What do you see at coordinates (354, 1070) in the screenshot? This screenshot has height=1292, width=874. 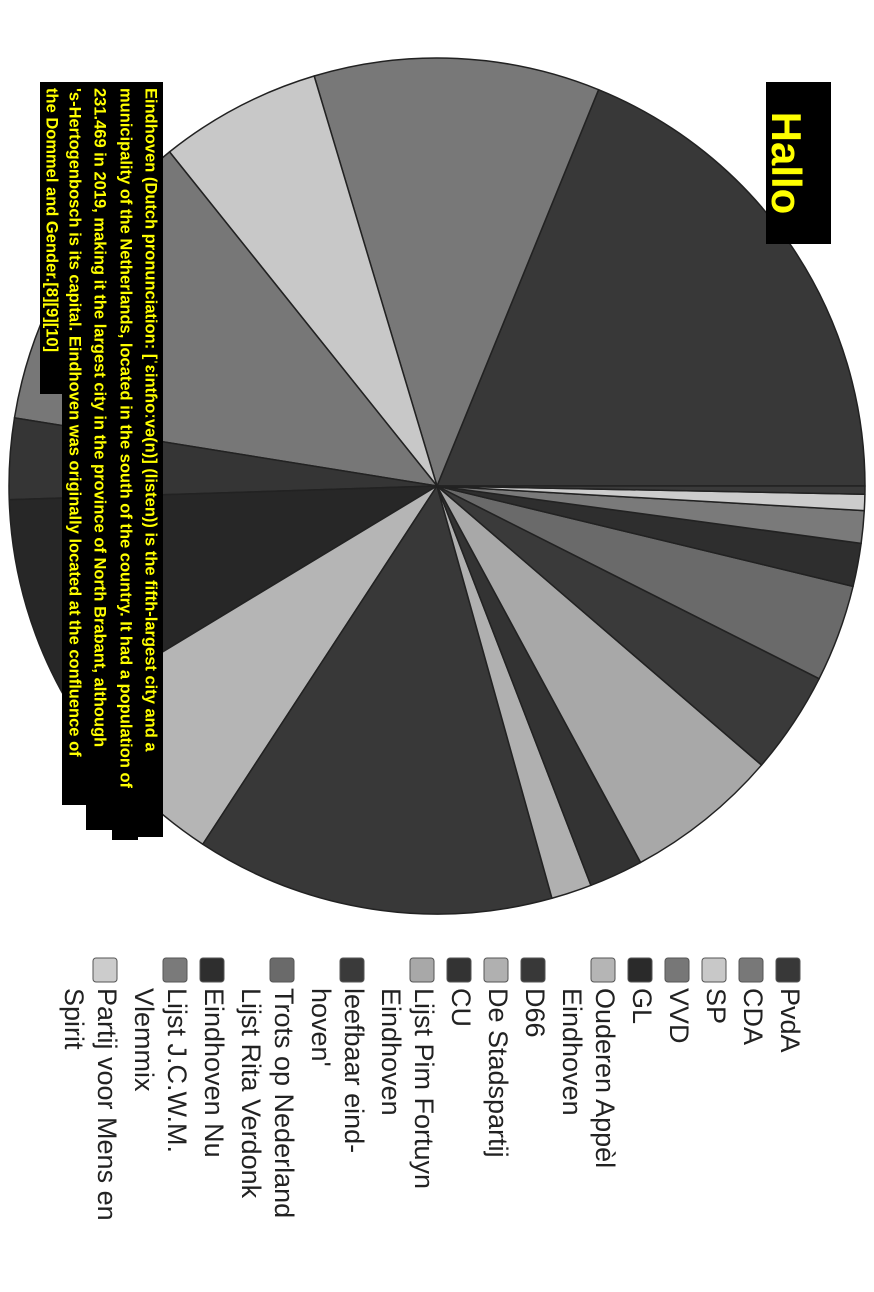 I see `legend-label: leefbaar eind-` at bounding box center [354, 1070].